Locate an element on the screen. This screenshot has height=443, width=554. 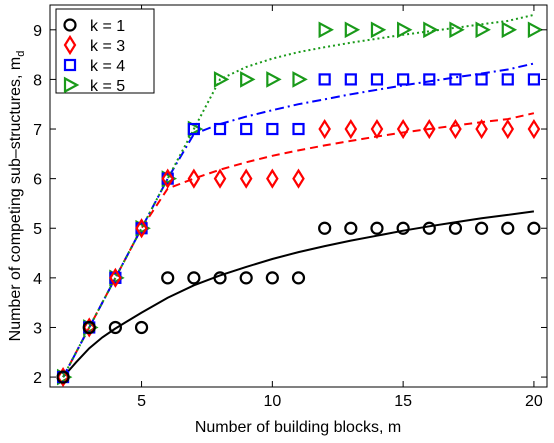
y-tick-label: 4 is located at coordinates (37, 279).